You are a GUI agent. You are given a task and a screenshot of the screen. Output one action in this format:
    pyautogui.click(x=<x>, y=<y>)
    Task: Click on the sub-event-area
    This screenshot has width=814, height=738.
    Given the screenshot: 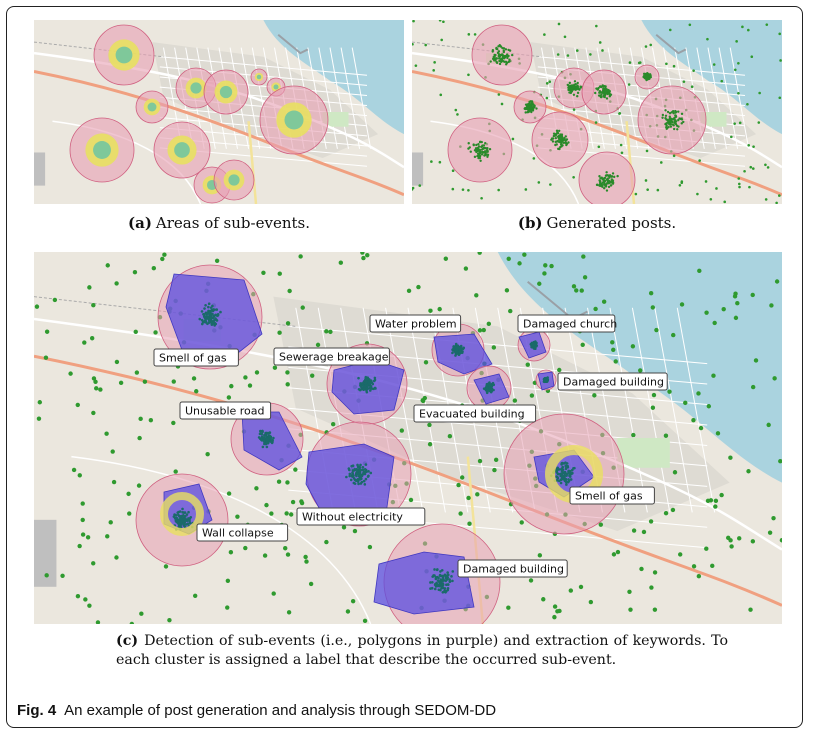 What is the action you would take?
    pyautogui.click(x=124, y=55)
    